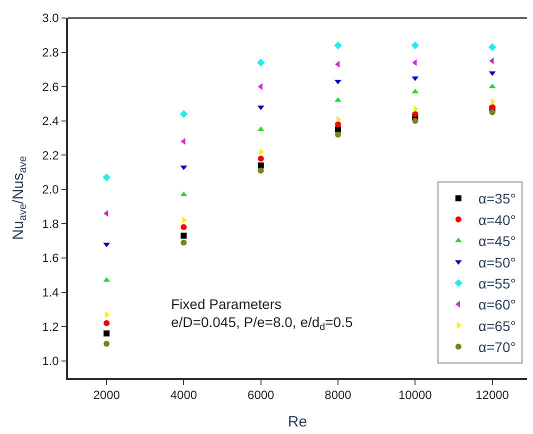 Image resolution: width=533 pixels, height=434 pixels. What do you see at coordinates (497, 326) in the screenshot?
I see `legend-label: α=65°` at bounding box center [497, 326].